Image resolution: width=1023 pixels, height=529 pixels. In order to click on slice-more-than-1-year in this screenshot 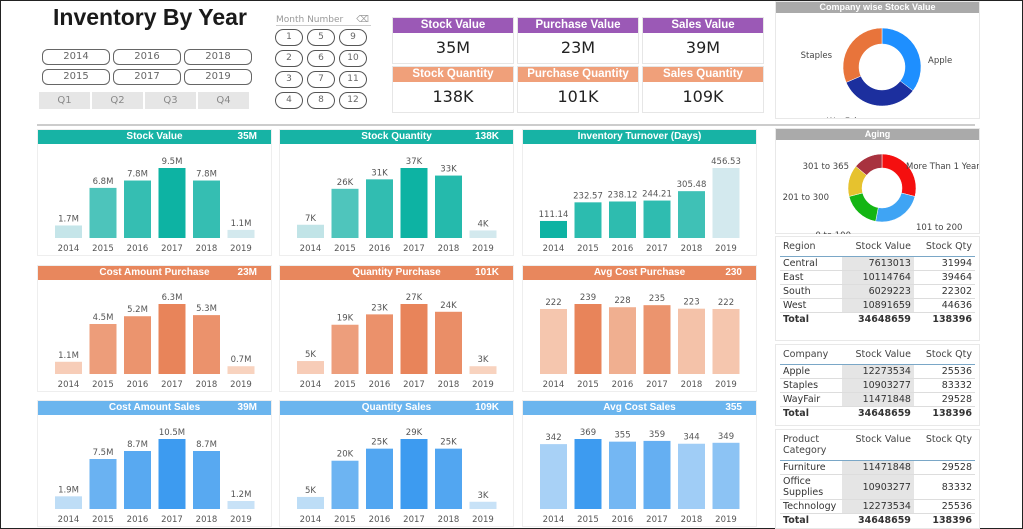, I will do `click(899, 175)`.